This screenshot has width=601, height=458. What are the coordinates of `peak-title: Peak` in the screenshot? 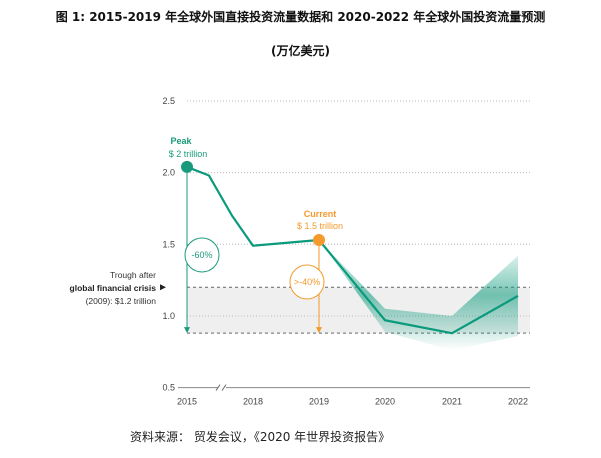 It's located at (181, 141).